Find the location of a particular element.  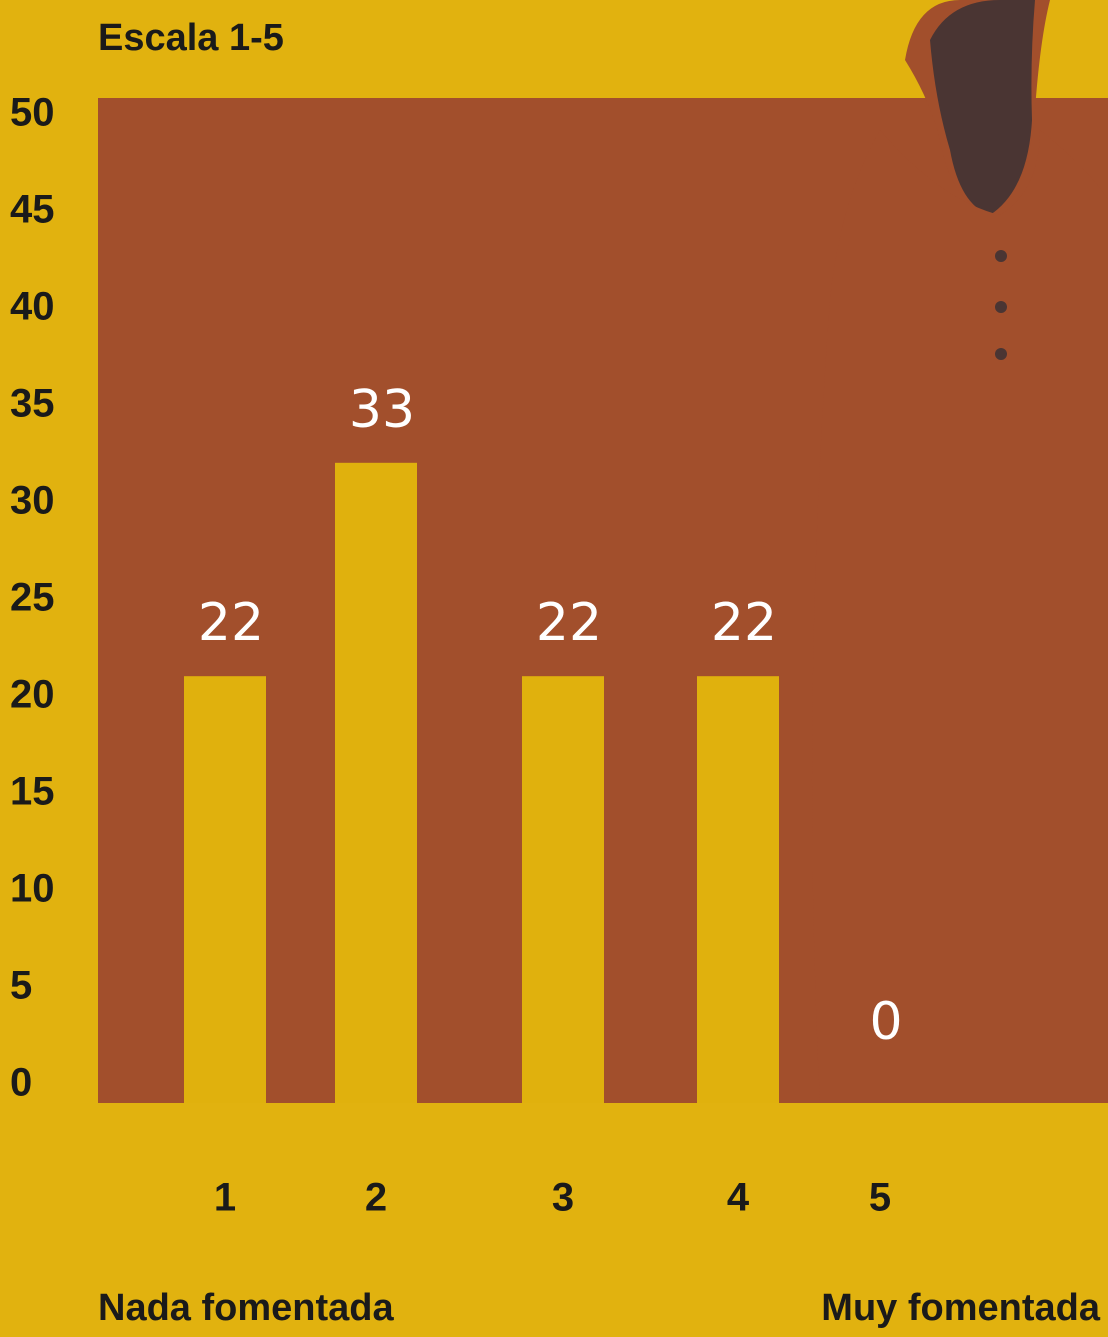

x-axis-right-label: Muy fomentada is located at coordinates (961, 1308).